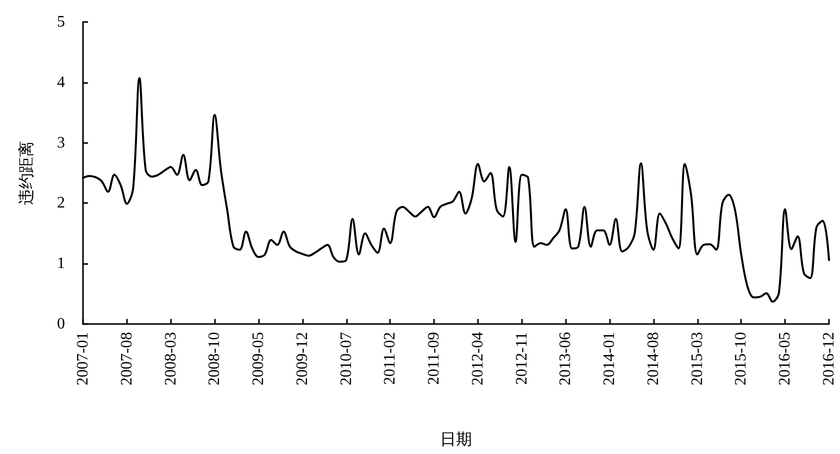  What do you see at coordinates (302, 359) in the screenshot?
I see `x-tick-label: 2009-12` at bounding box center [302, 359].